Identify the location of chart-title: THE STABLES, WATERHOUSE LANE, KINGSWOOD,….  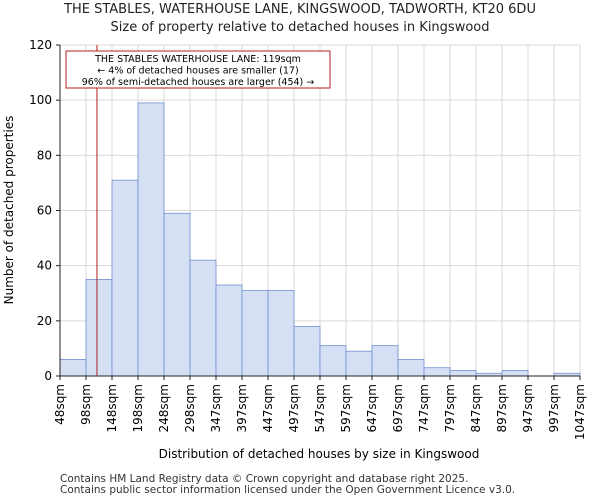
(300, 9).